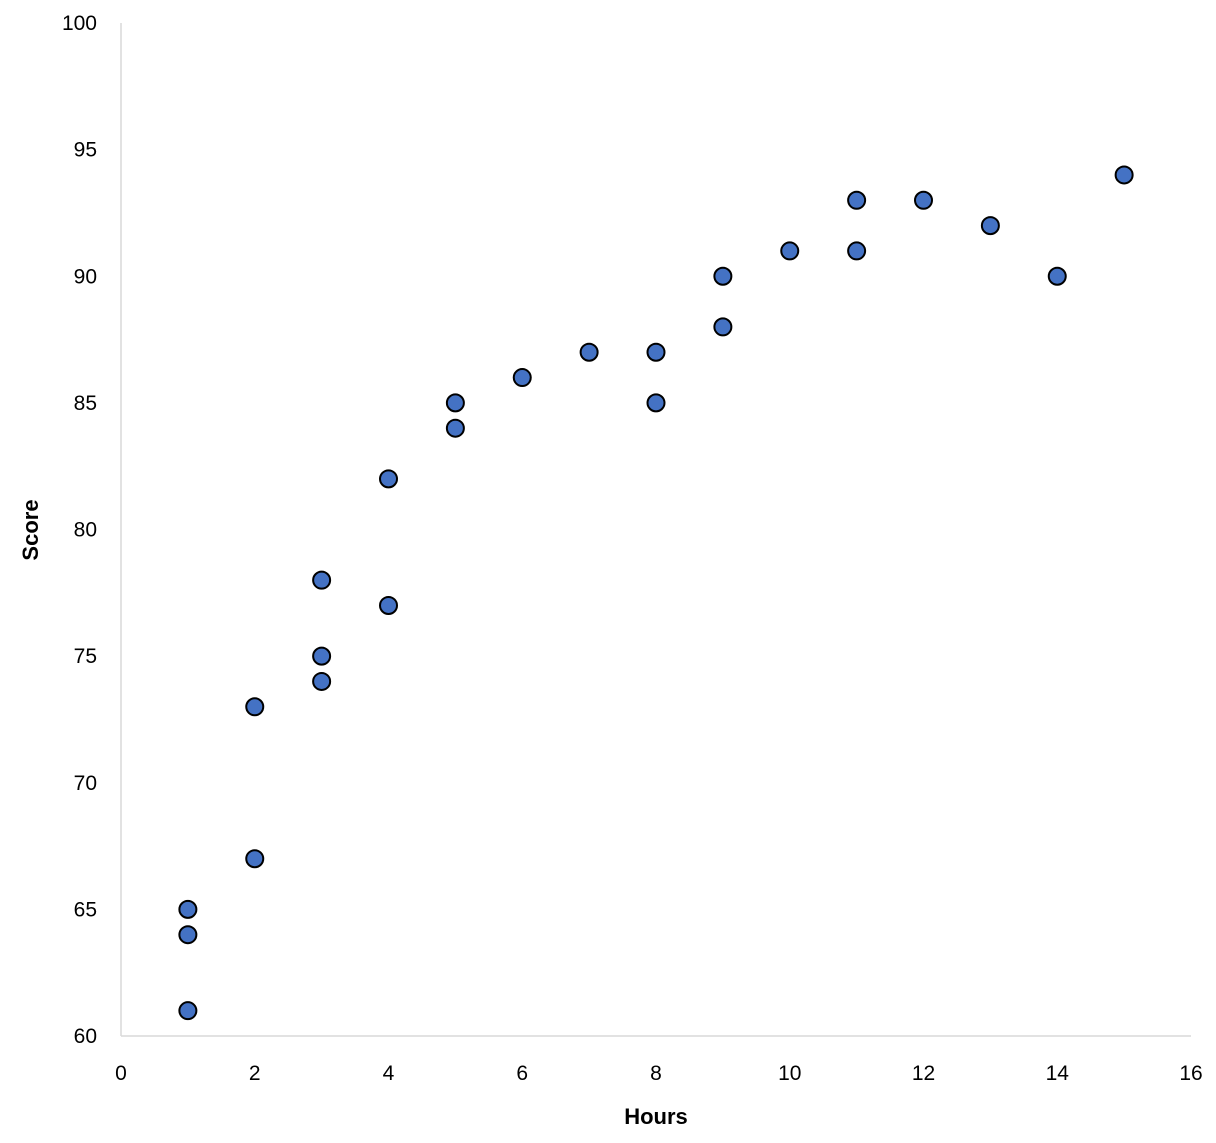 The image size is (1216, 1143). What do you see at coordinates (656, 1073) in the screenshot?
I see `x-tick-label: 8` at bounding box center [656, 1073].